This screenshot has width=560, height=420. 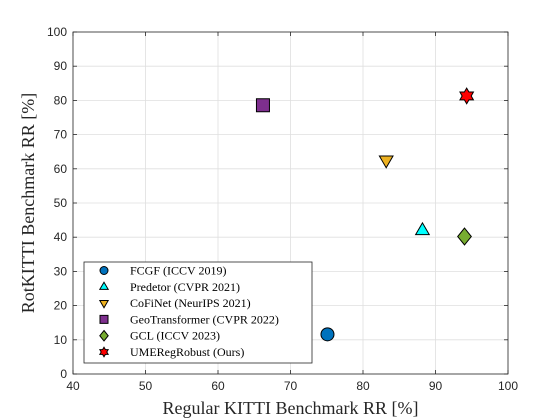 What do you see at coordinates (291, 408) in the screenshot?
I see `x-axis-label: Regular KITTI Benchmark RR [%]` at bounding box center [291, 408].